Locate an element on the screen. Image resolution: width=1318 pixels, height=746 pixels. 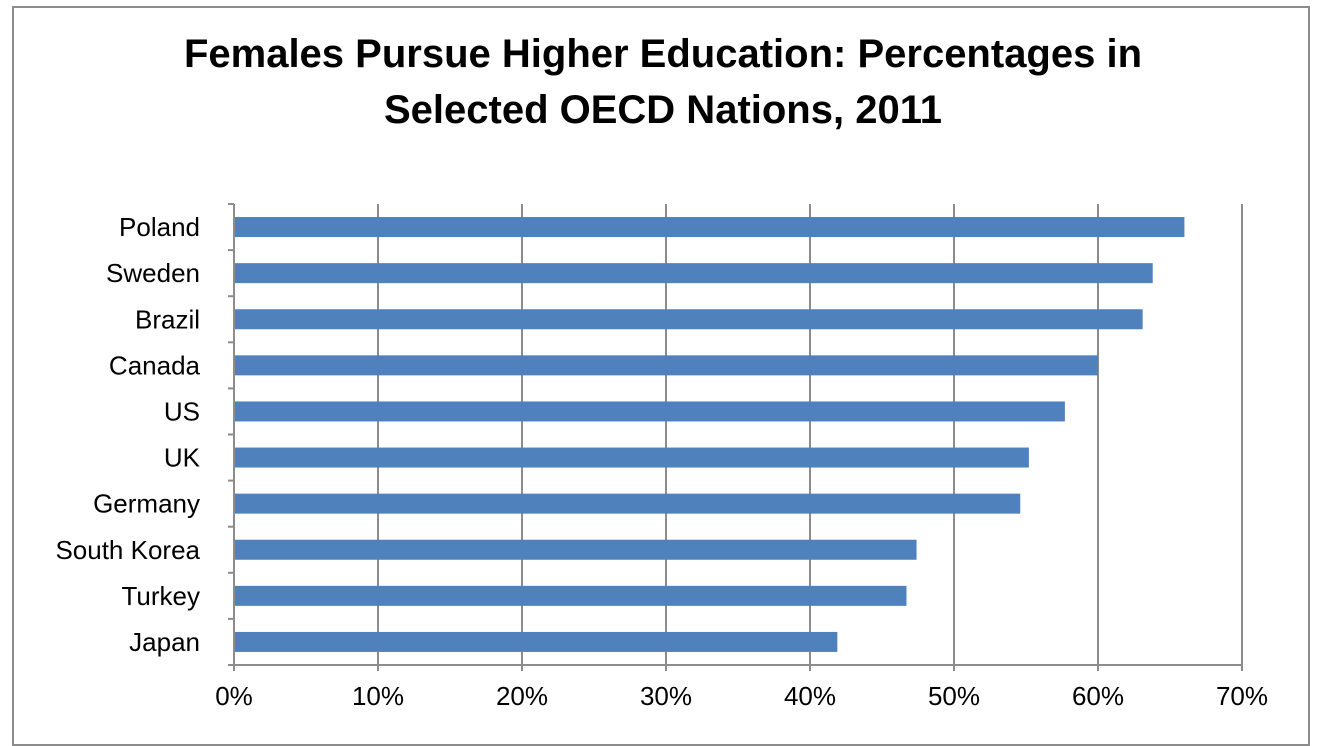
y-category-label: Japan is located at coordinates (164, 642).